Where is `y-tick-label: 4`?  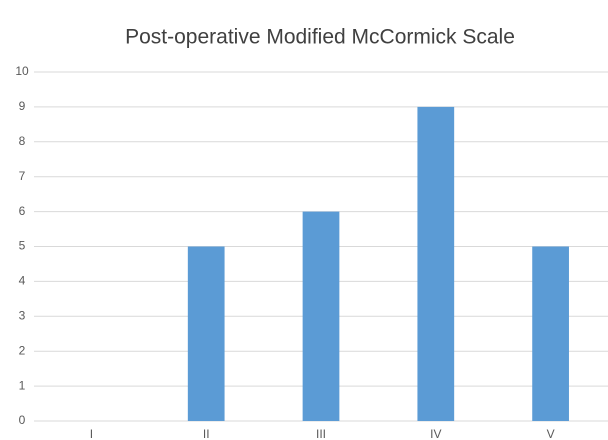
y-tick-label: 4 is located at coordinates (22, 281).